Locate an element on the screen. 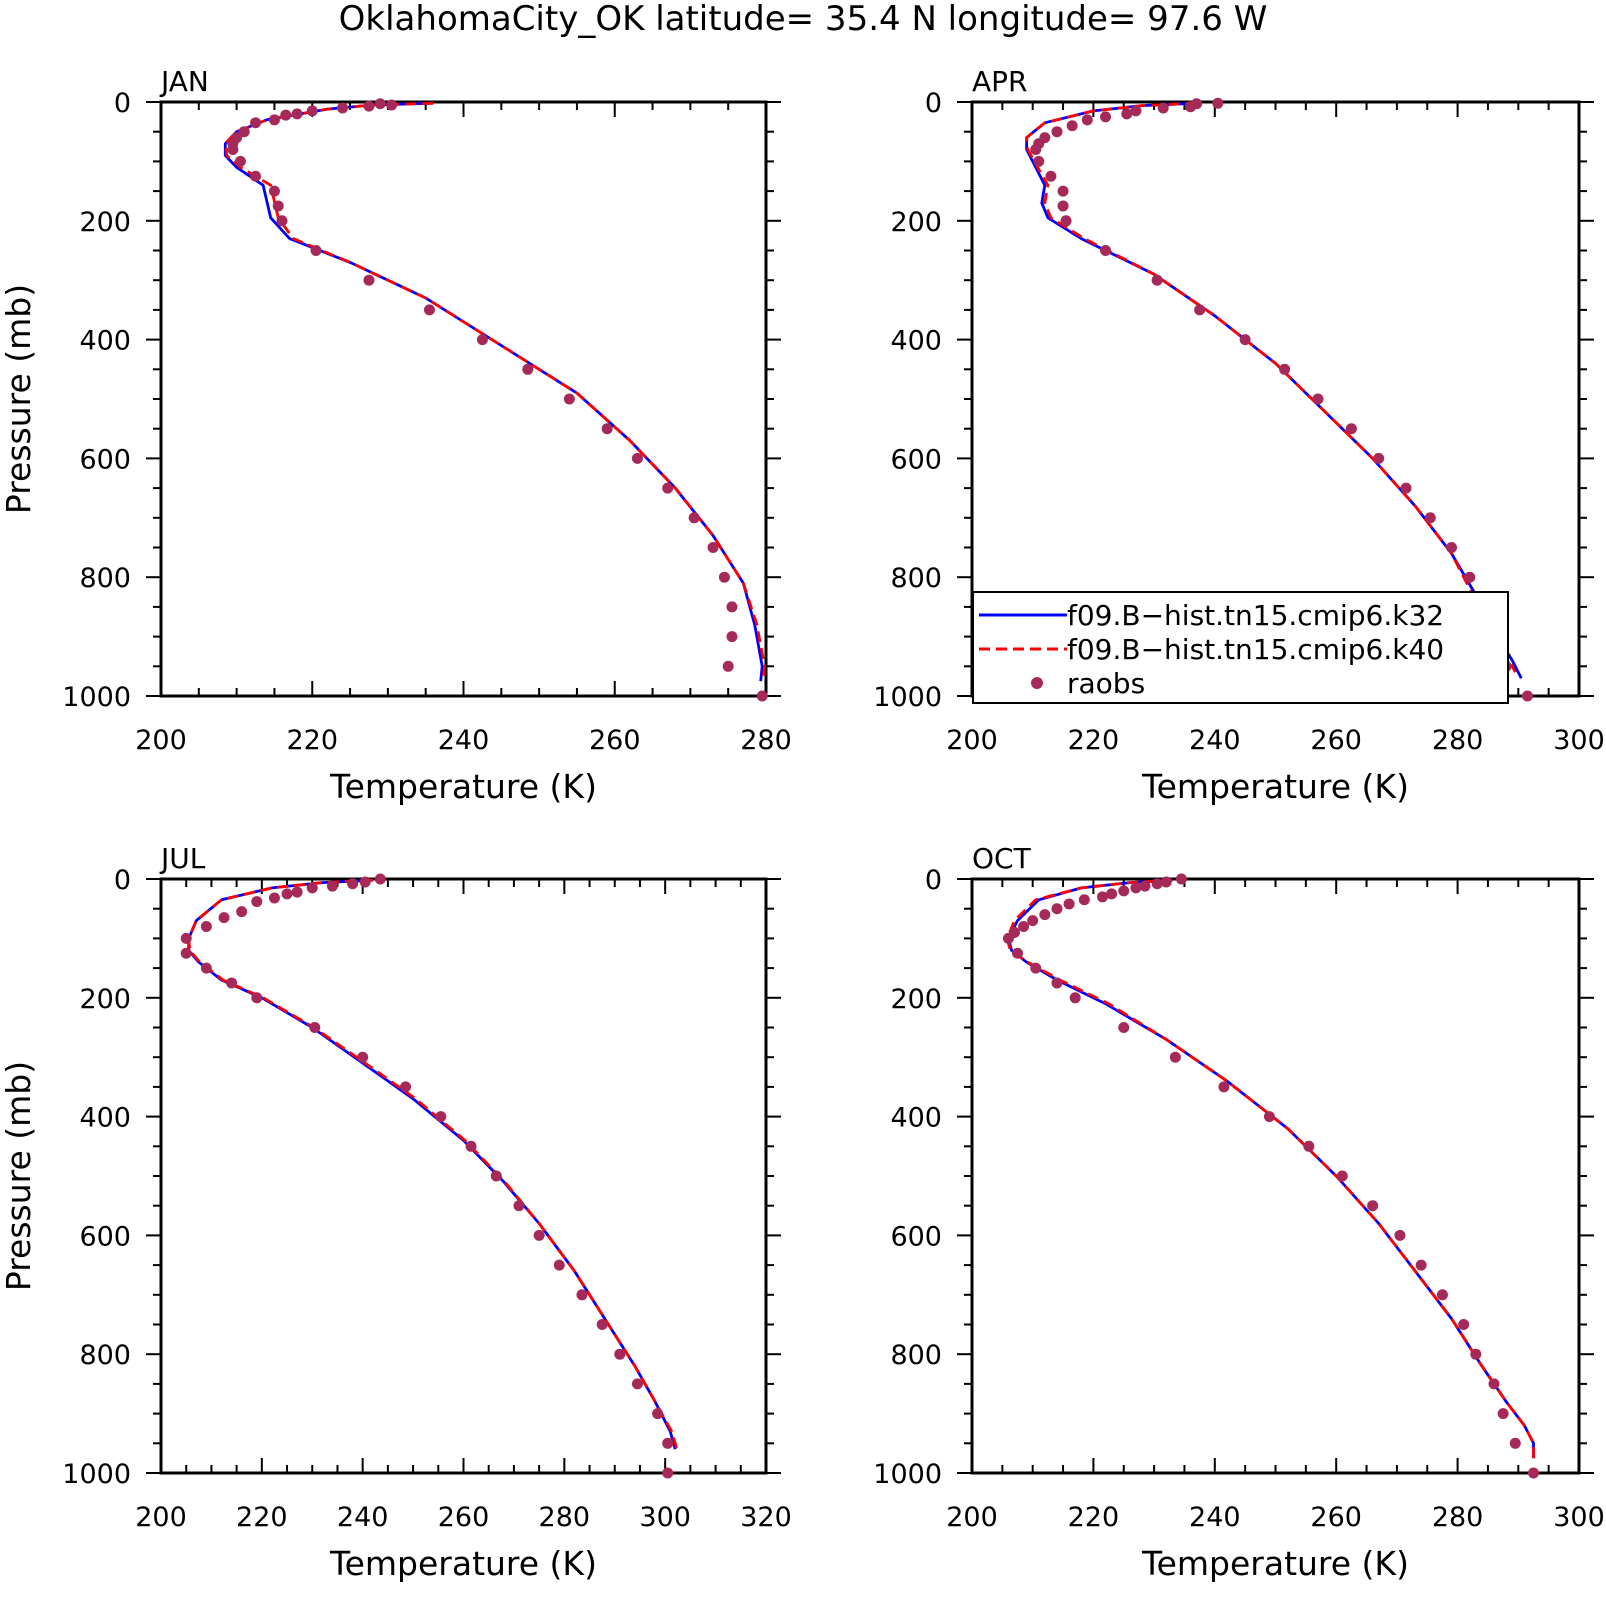 This screenshot has width=1606, height=1600. y-tick-label-oct: 600 is located at coordinates (916, 1236).